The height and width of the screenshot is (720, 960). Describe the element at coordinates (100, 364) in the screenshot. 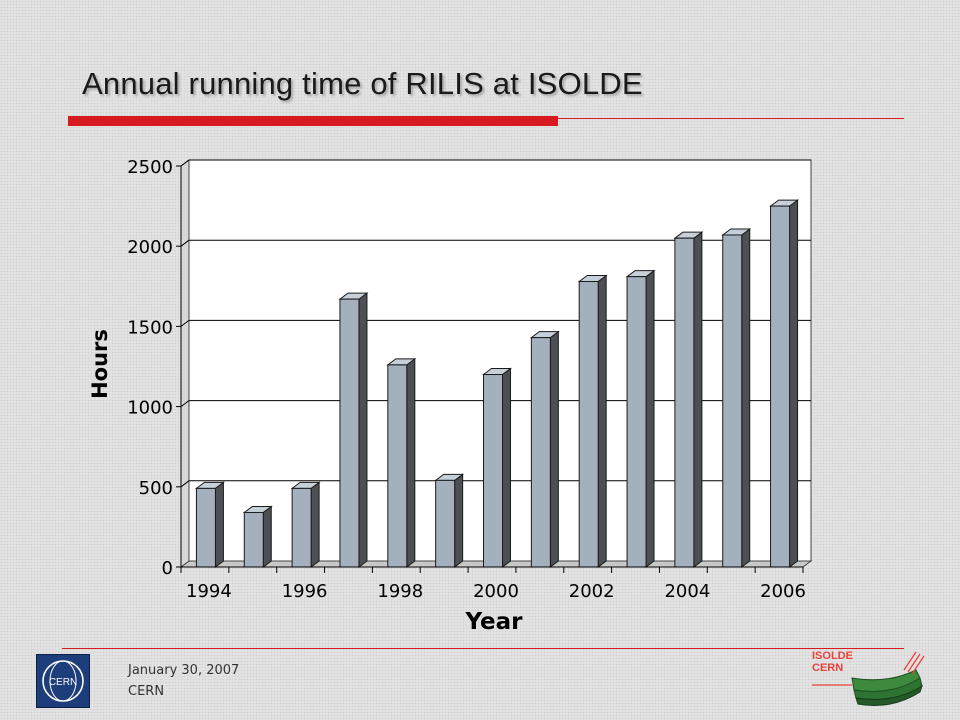

I see `y-axis-title: Hours` at that location.